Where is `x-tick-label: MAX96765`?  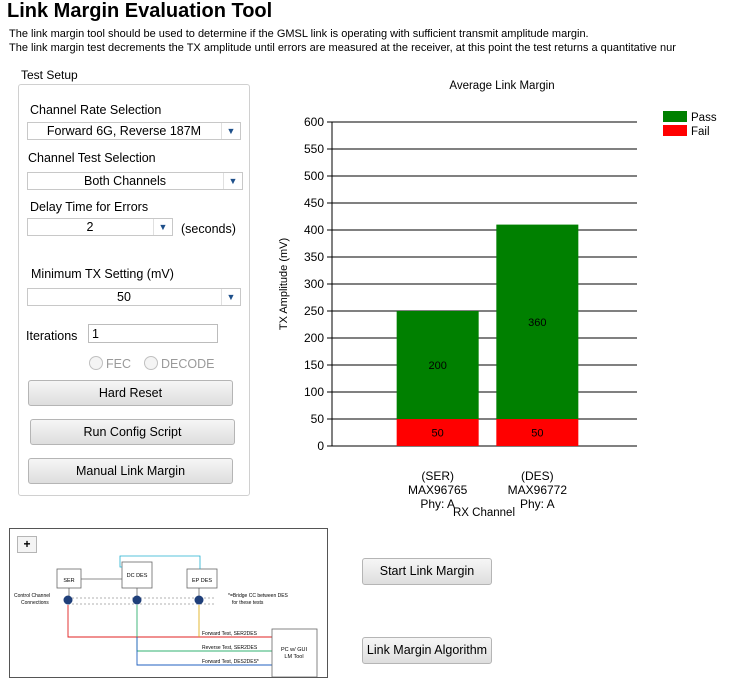 x-tick-label: MAX96765 is located at coordinates (438, 490).